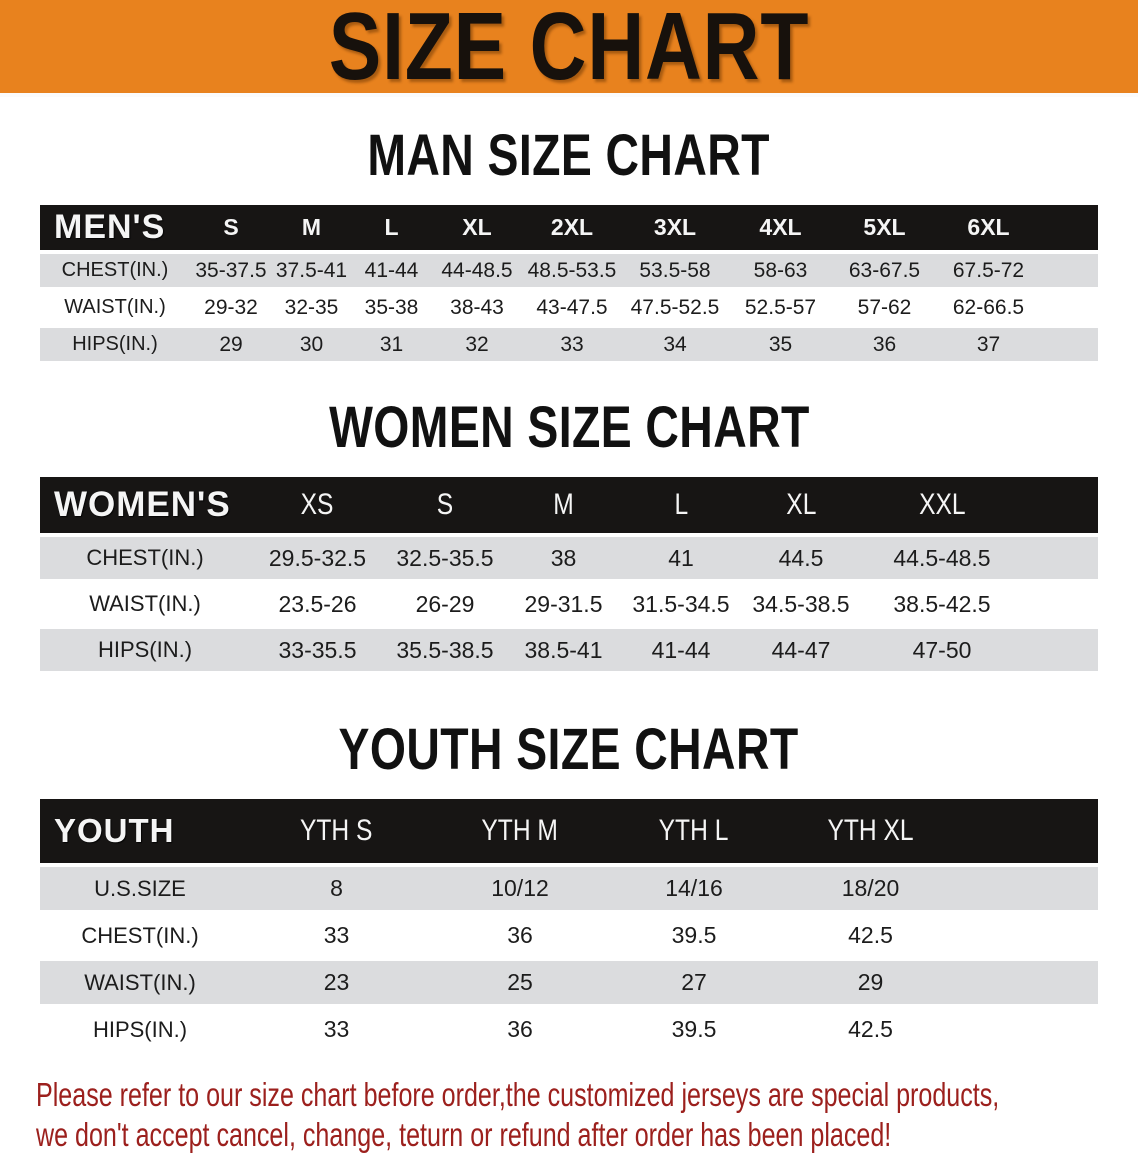 The image size is (1138, 1155). I want to click on cell-value: 29.5-32.5, so click(317, 558).